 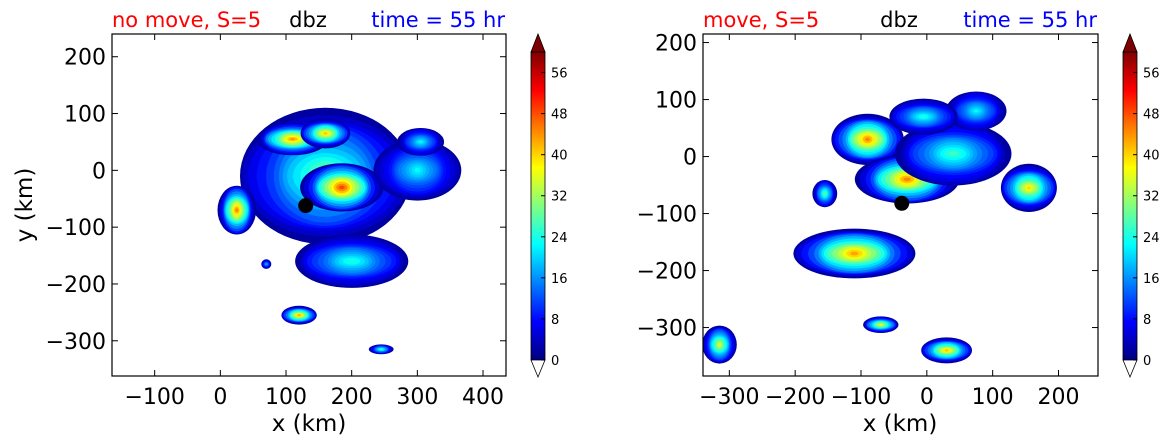 I want to click on colorbar-left: 56 48 40 32 24 16 8 0, so click(x=549, y=205).